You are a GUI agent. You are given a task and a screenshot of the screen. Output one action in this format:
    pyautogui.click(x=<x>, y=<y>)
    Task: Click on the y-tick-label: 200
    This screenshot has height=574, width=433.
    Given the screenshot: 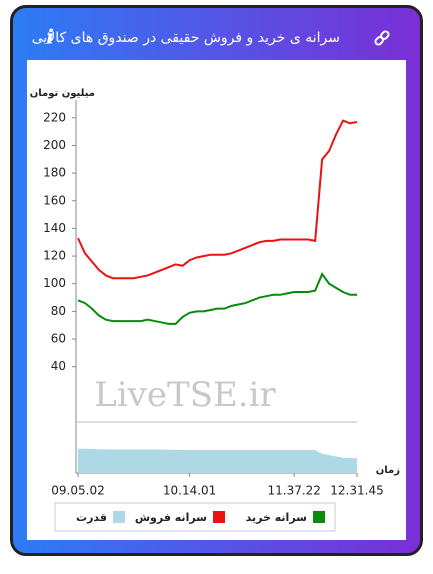 What is the action you would take?
    pyautogui.click(x=54, y=145)
    